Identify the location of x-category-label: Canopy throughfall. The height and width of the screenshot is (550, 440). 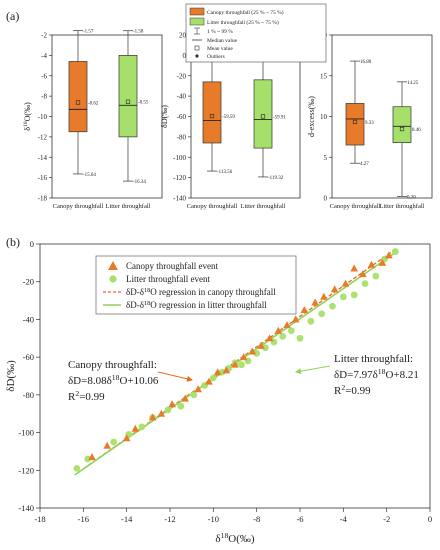
(212, 206).